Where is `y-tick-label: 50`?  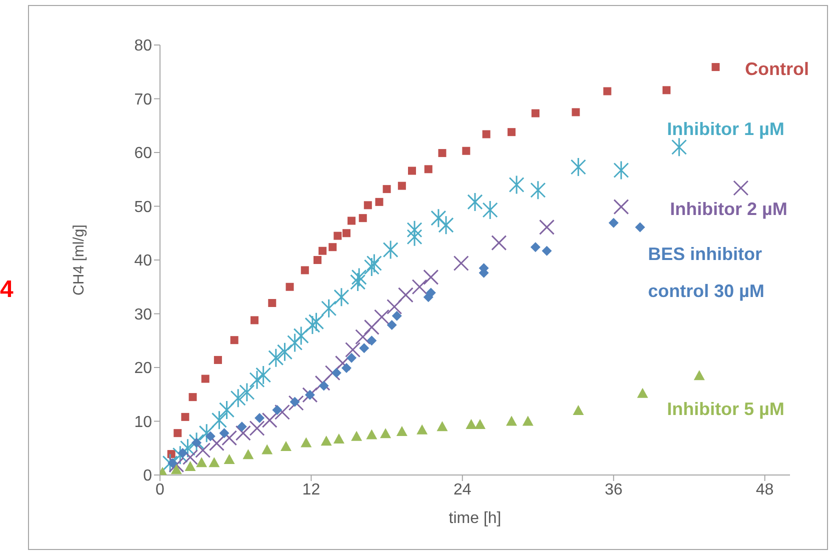 y-tick-label: 50 is located at coordinates (143, 207).